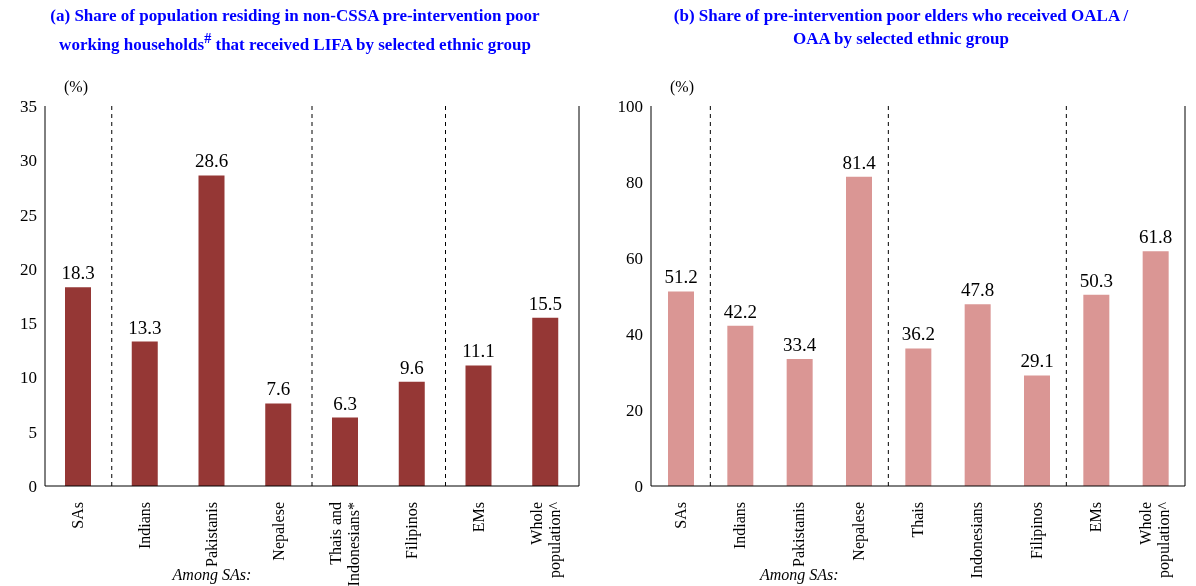 Image resolution: width=1196 pixels, height=586 pixels. I want to click on data-label: 7.6, so click(278, 389).